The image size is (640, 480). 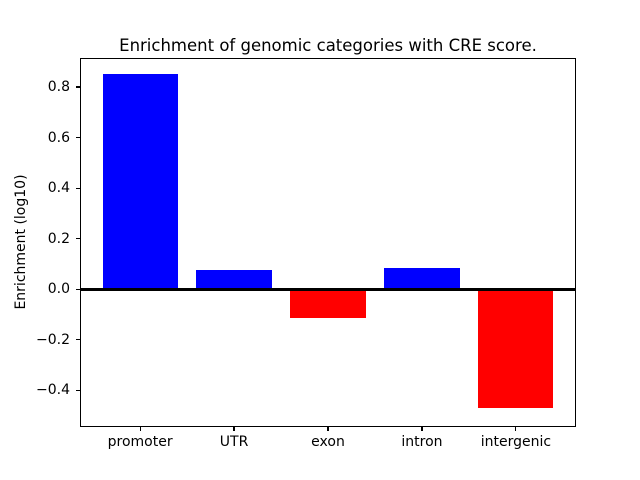 I want to click on x-tick-label-intron: intron, so click(x=422, y=442).